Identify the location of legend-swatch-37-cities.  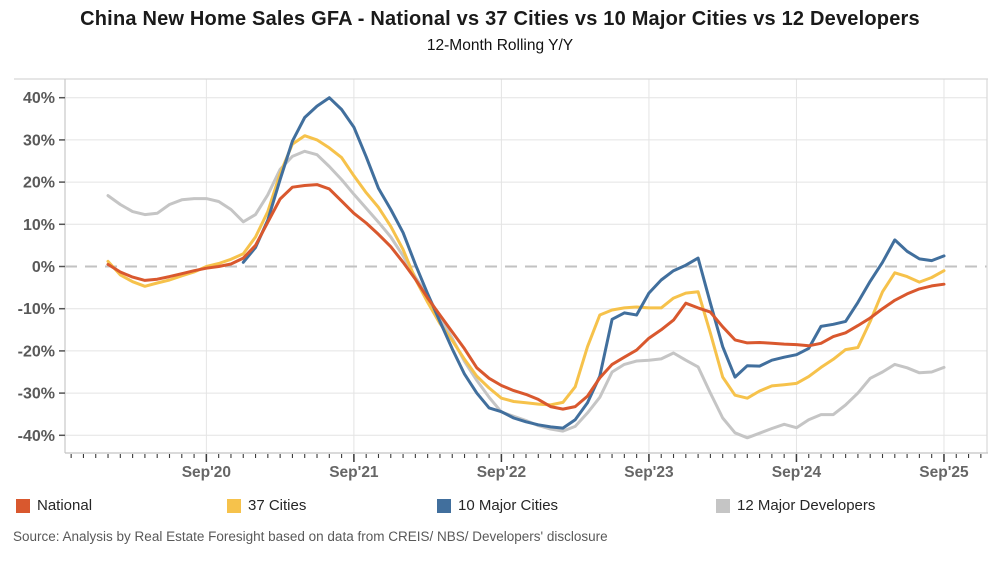
(234, 505).